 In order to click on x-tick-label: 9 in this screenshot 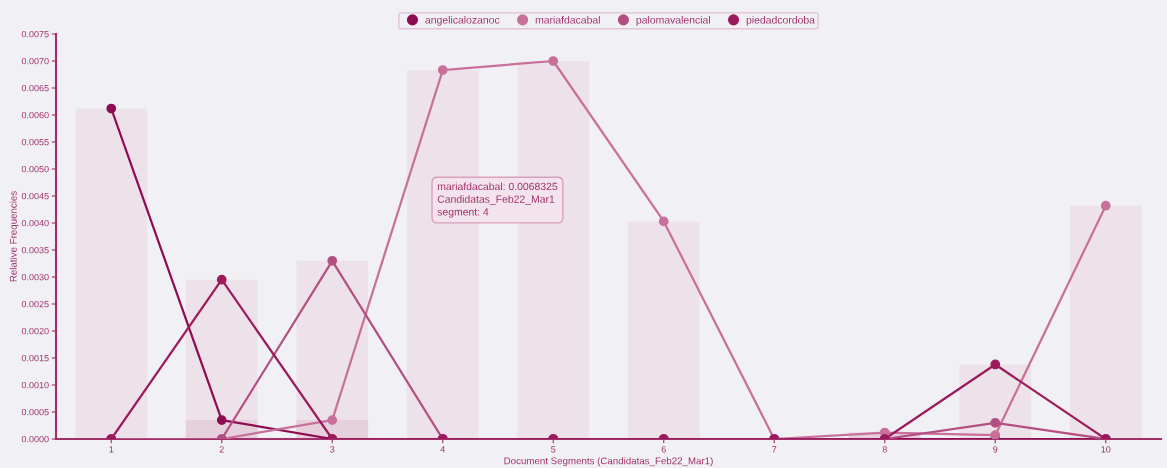, I will do `click(995, 449)`.